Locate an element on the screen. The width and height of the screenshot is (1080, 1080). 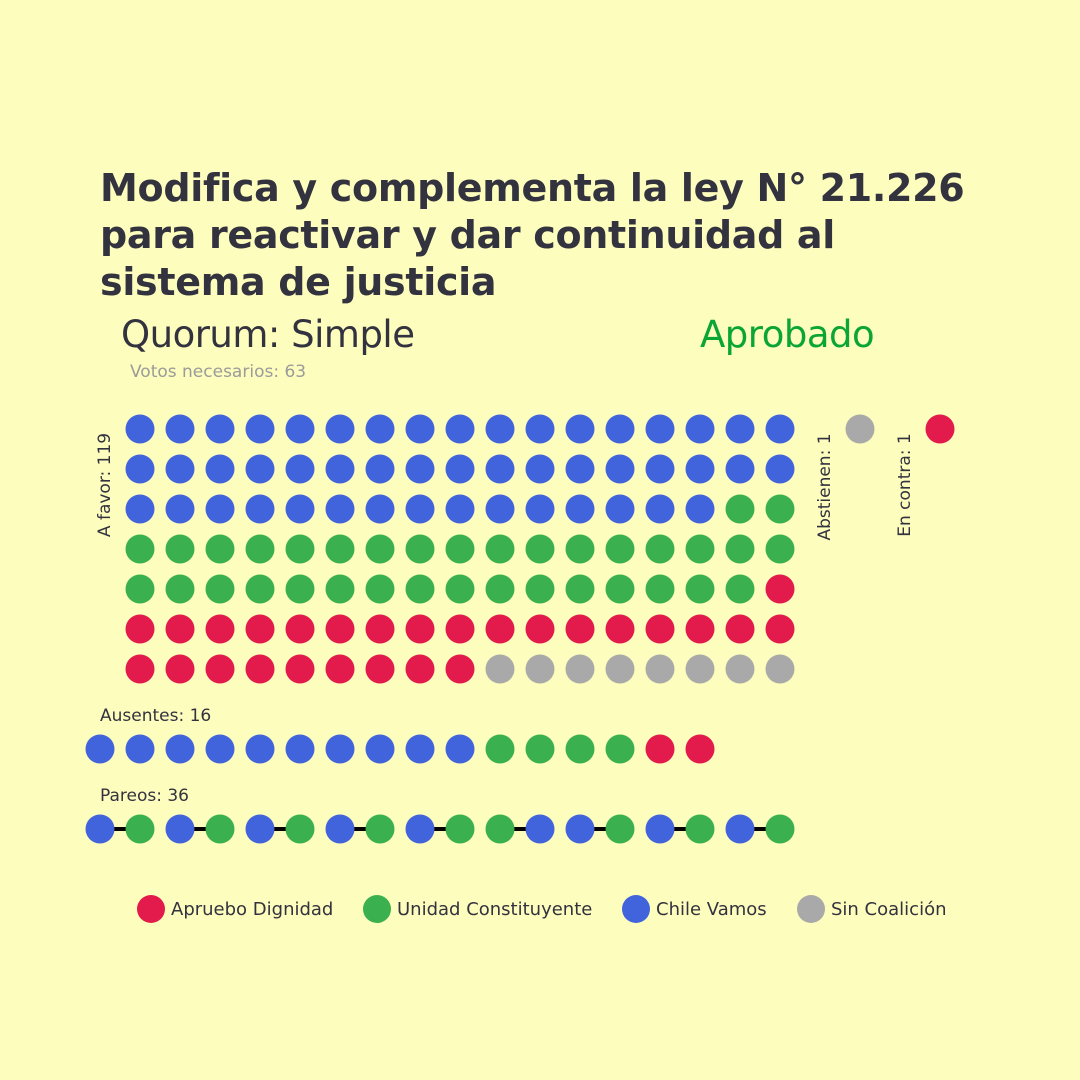
a-favor-label: A favor: 119 is located at coordinates (105, 485).